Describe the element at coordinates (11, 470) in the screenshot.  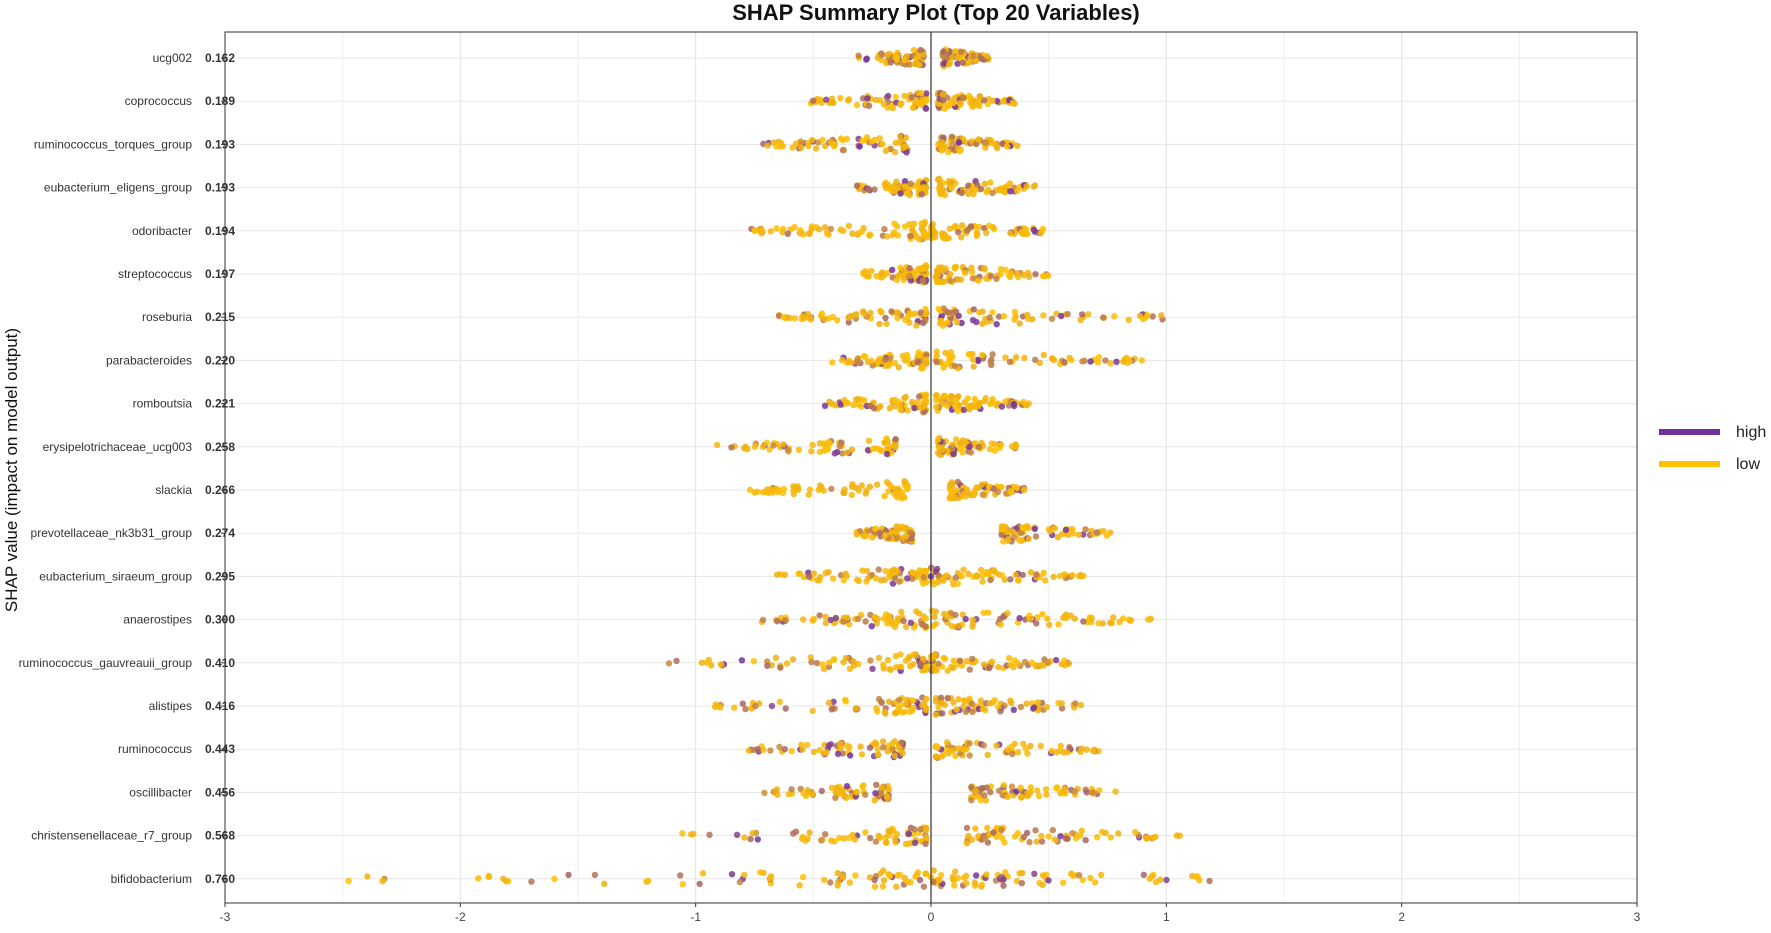
I see `y-axis-label: SHAP value (impact on model output)` at that location.